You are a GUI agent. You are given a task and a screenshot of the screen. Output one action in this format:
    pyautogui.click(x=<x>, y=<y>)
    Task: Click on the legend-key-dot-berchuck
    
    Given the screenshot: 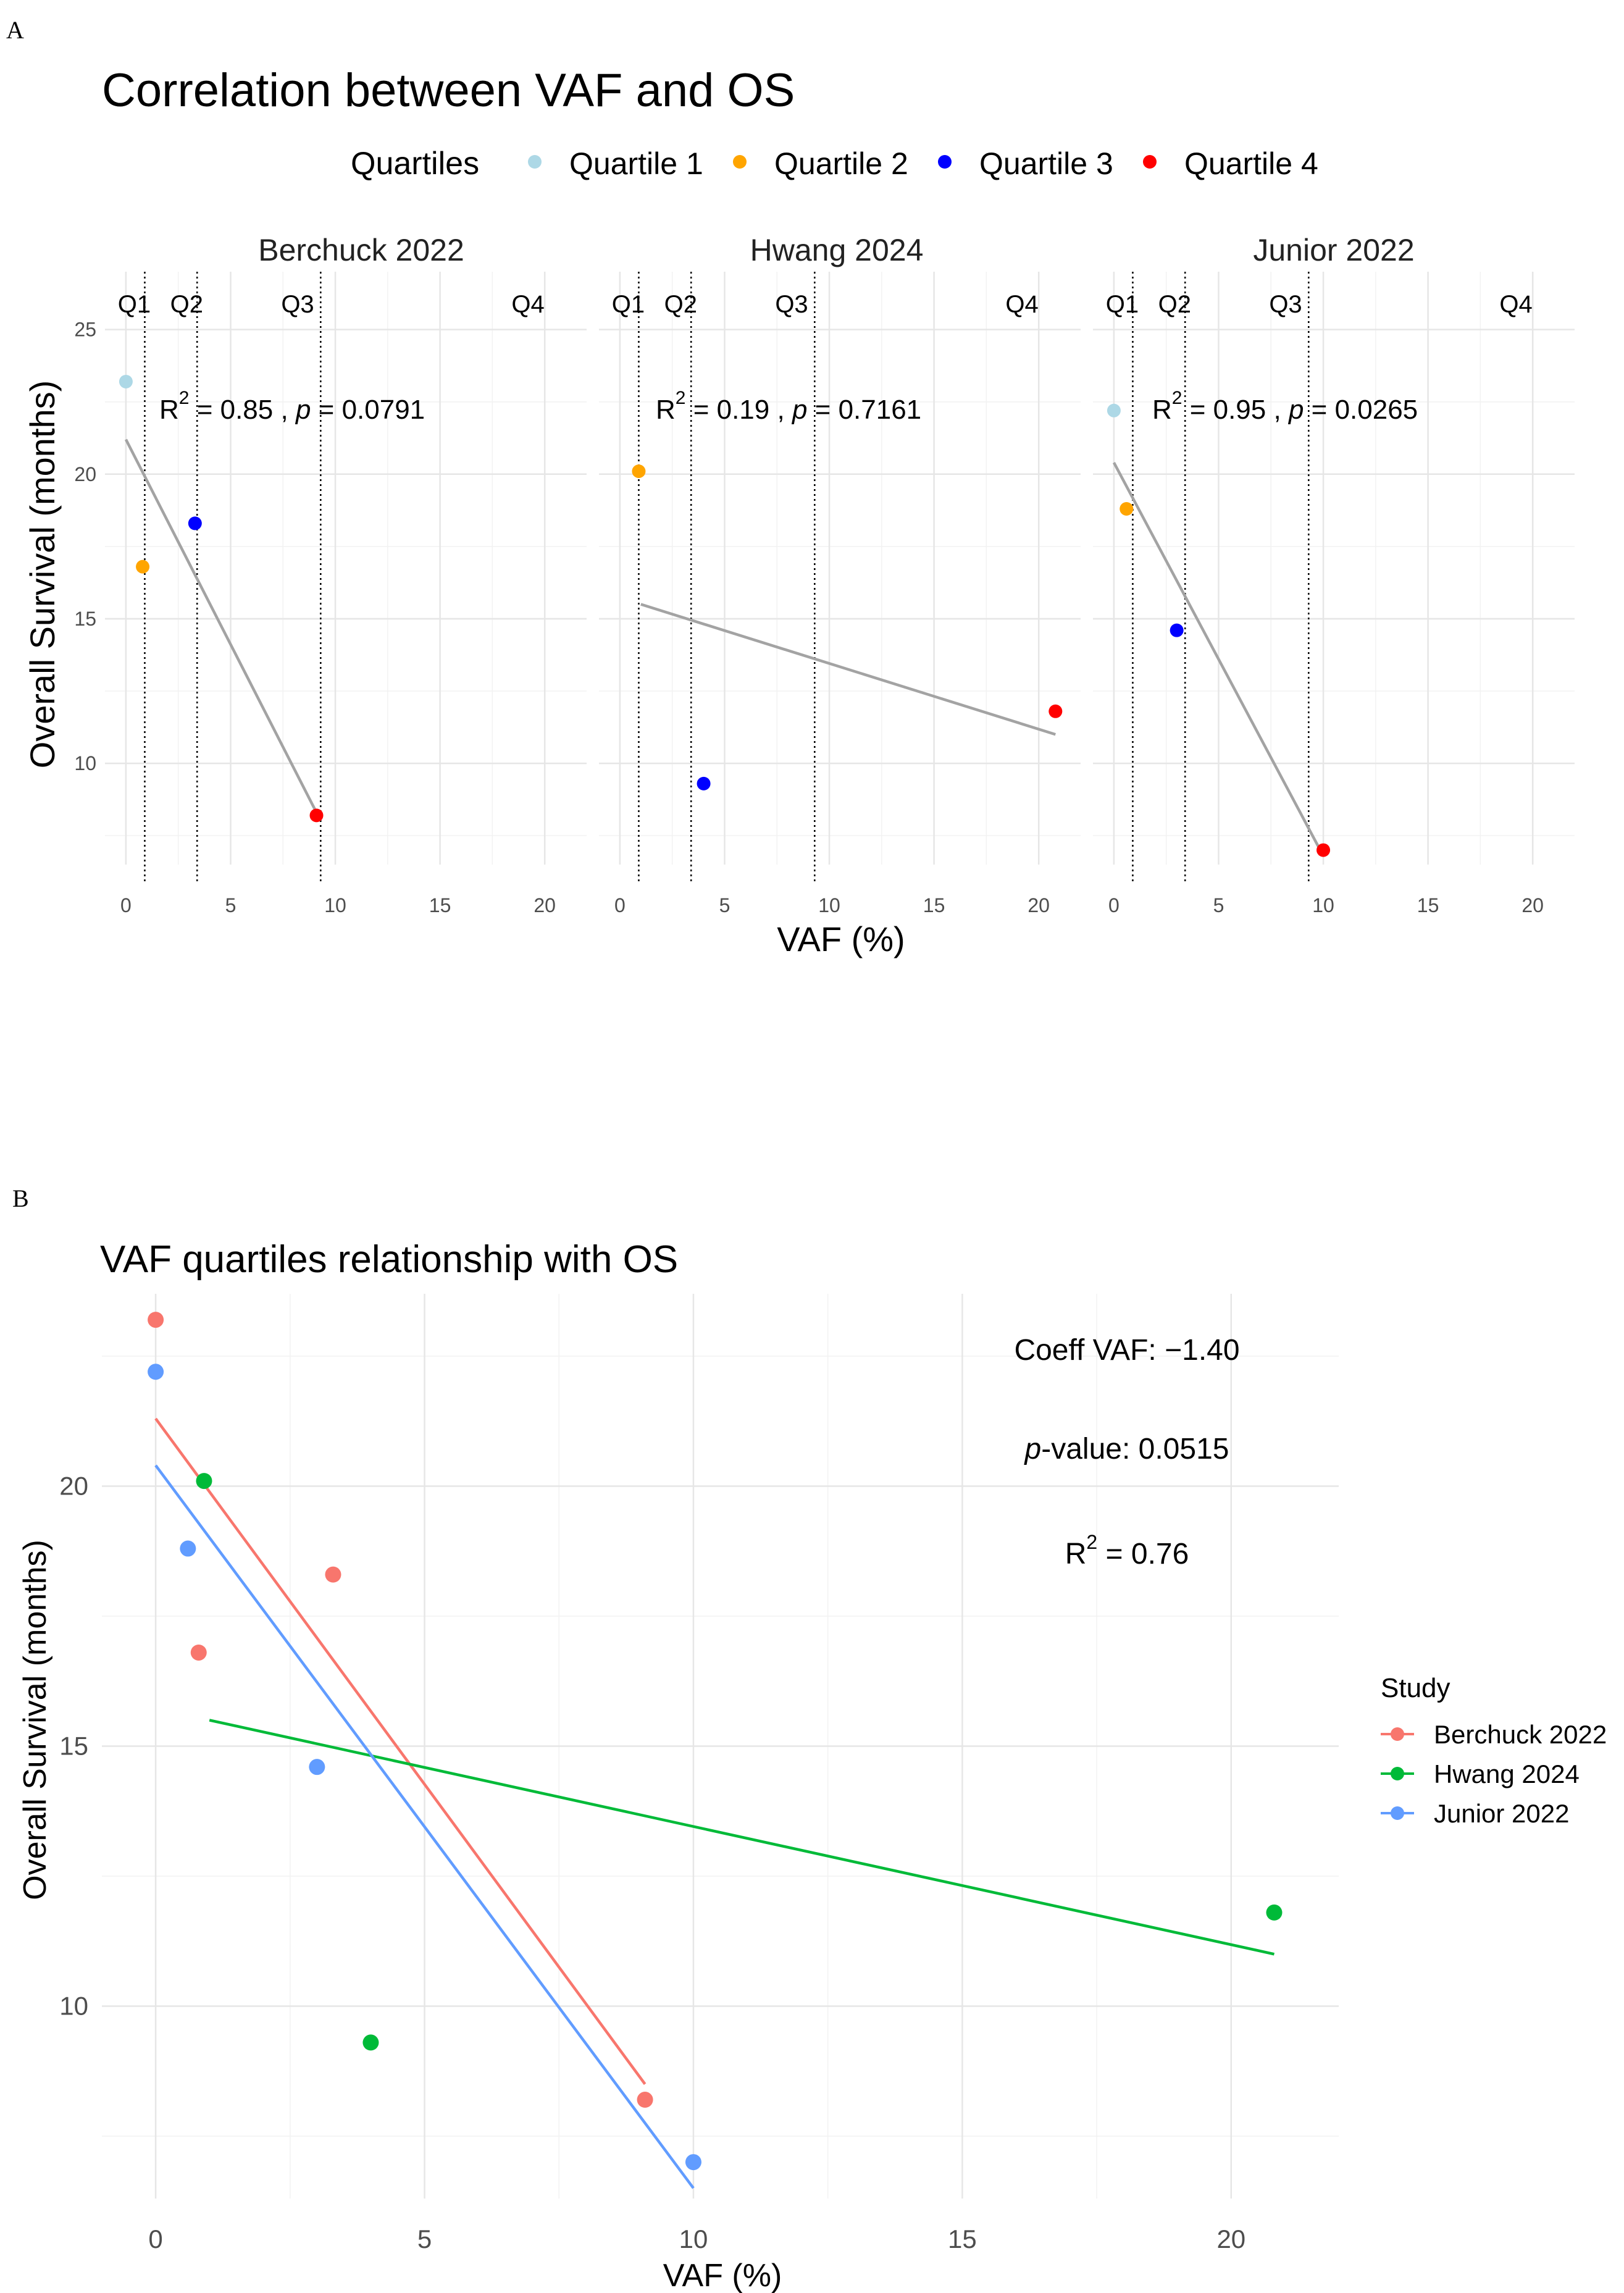 What is the action you would take?
    pyautogui.click(x=1398, y=1734)
    